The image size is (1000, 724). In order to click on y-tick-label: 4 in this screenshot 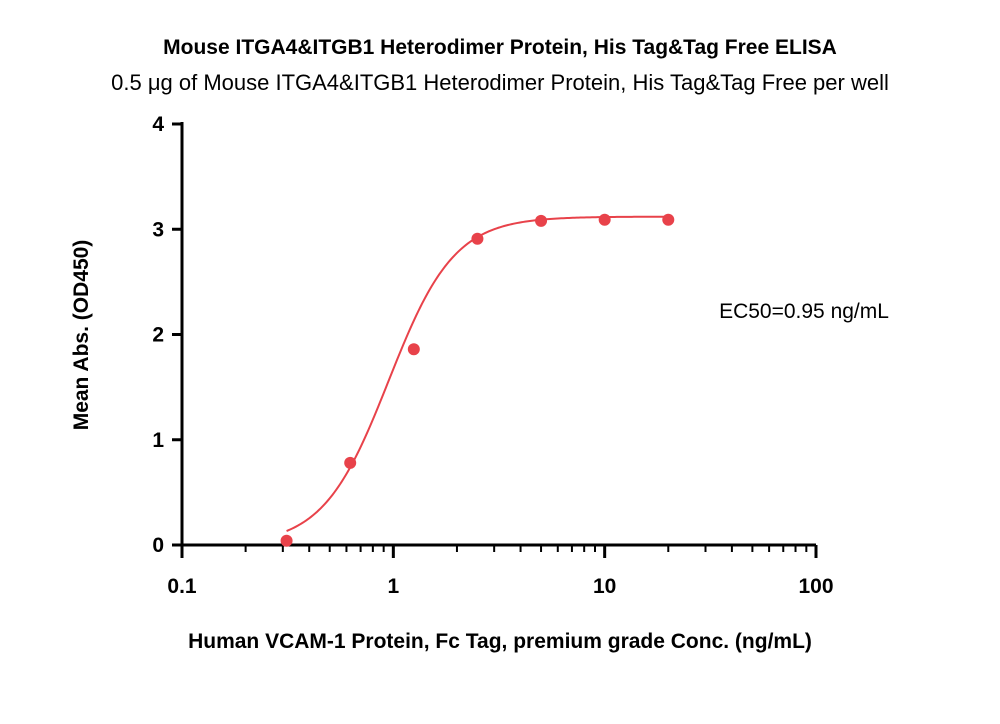, I will do `click(158, 124)`.